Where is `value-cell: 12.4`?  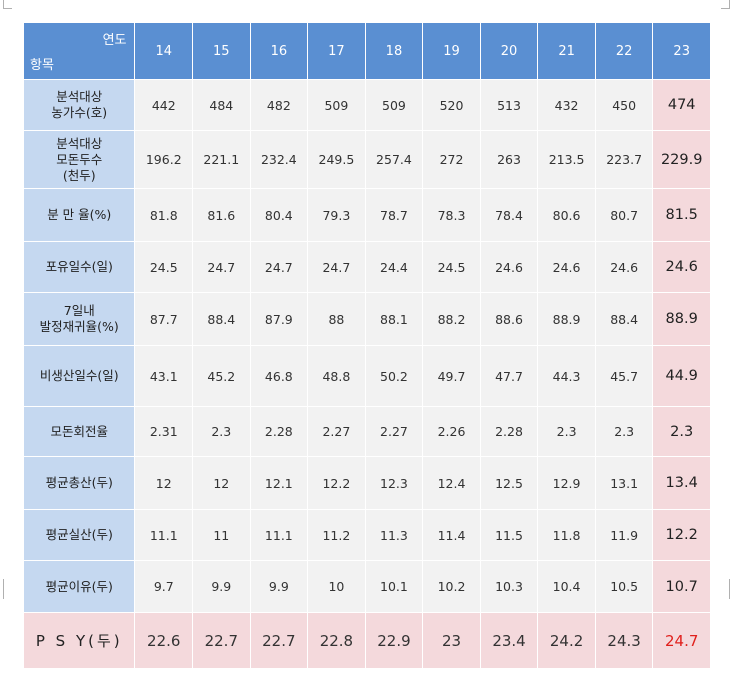
value-cell: 12.4 is located at coordinates (451, 483).